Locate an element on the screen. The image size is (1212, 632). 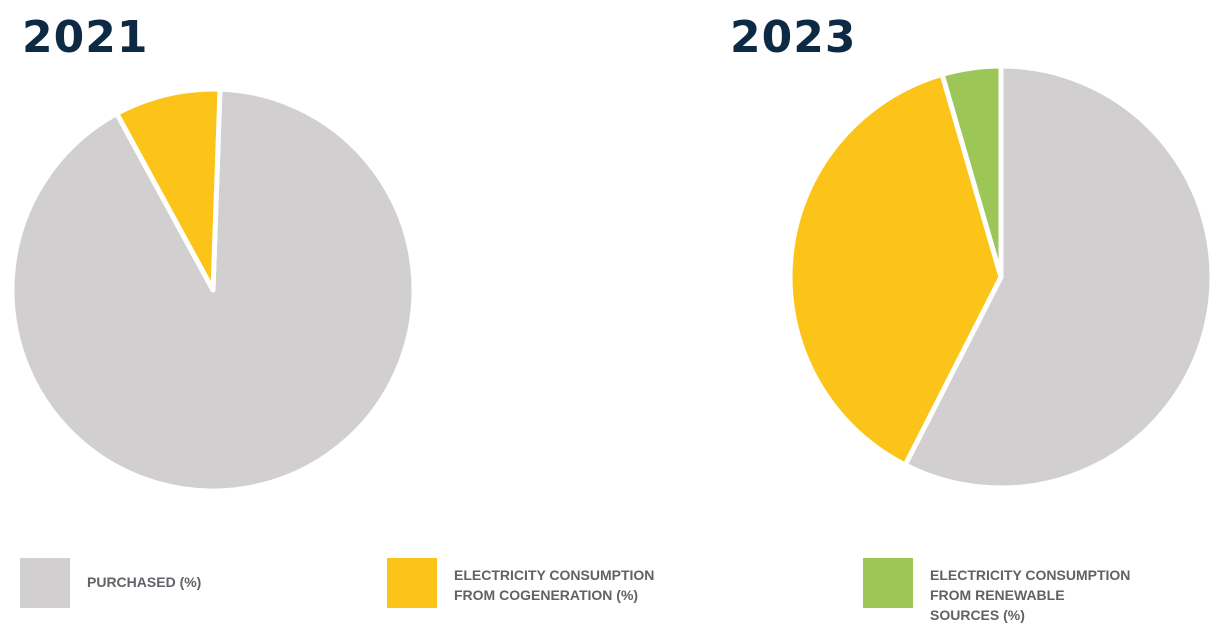
legend-label-purchased: PURCHASED (%) is located at coordinates (144, 582).